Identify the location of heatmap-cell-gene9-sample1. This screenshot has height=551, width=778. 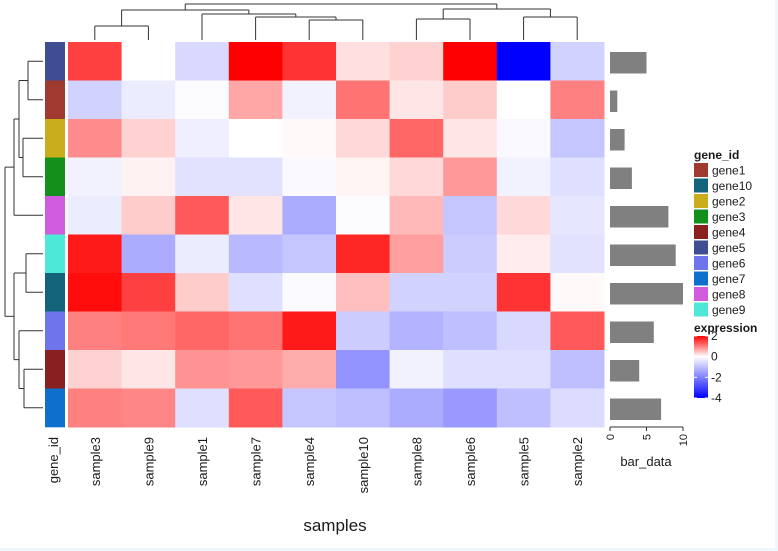
(202, 254).